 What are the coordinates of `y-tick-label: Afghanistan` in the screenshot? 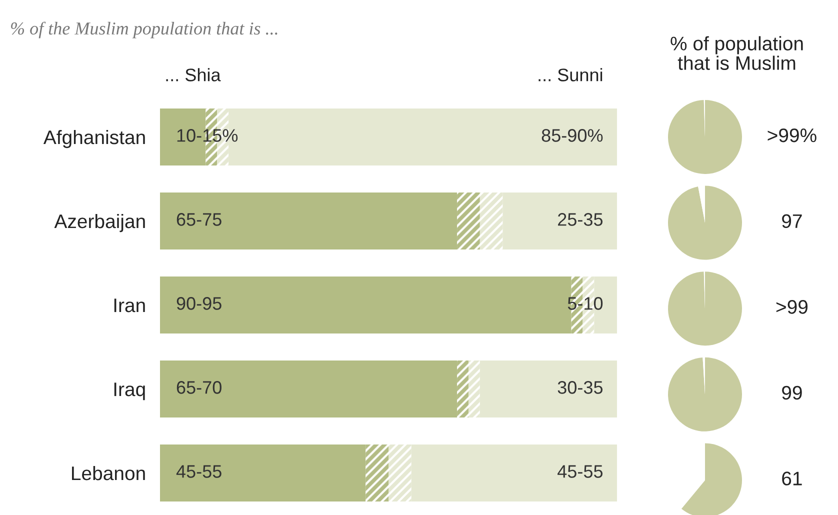 It's located at (94, 139).